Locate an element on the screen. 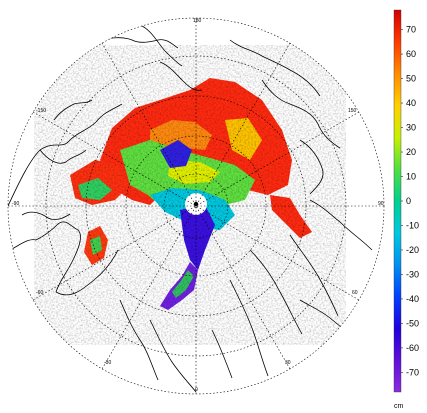  lon-label-30: 30 is located at coordinates (288, 363).